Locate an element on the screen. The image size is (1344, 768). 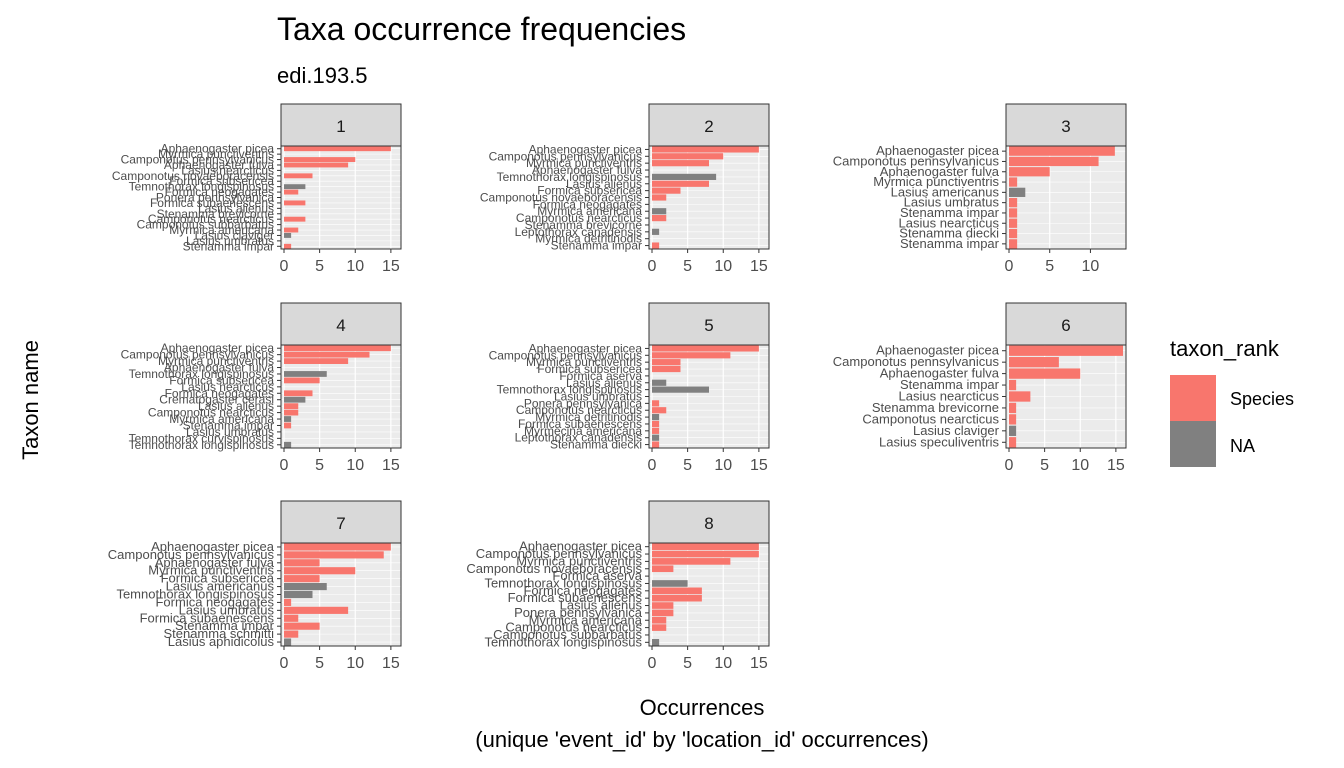
y-tick-label: Lasius umbratus is located at coordinates (230, 241).